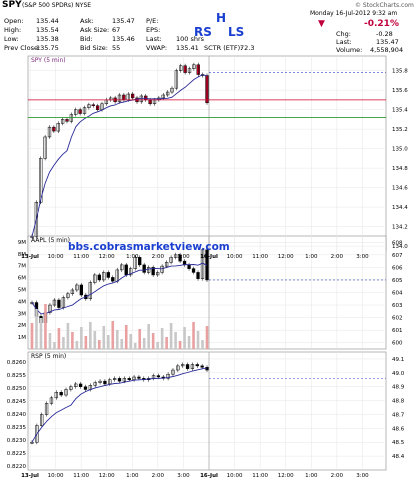 This screenshot has height=480, width=416. What do you see at coordinates (152, 21) in the screenshot?
I see `pe-label: P/E:` at bounding box center [152, 21].